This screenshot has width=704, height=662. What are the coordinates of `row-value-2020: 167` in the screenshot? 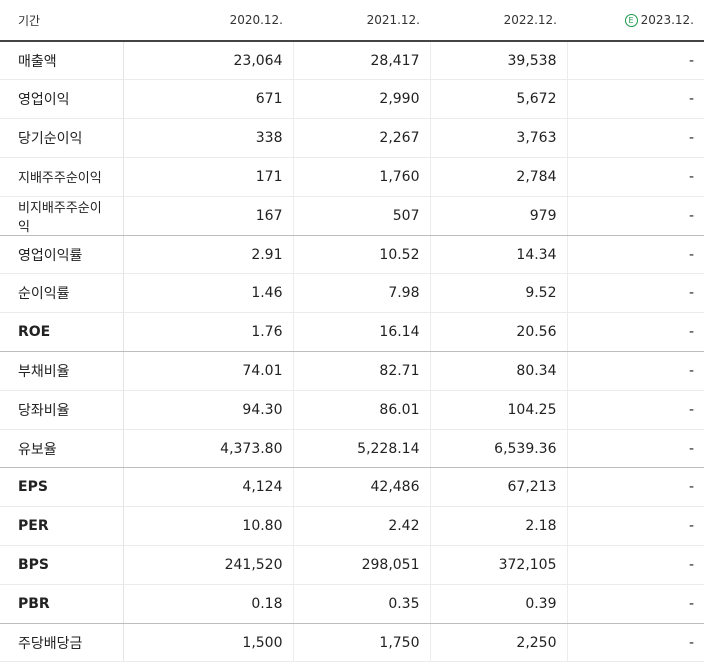 It's located at (208, 216).